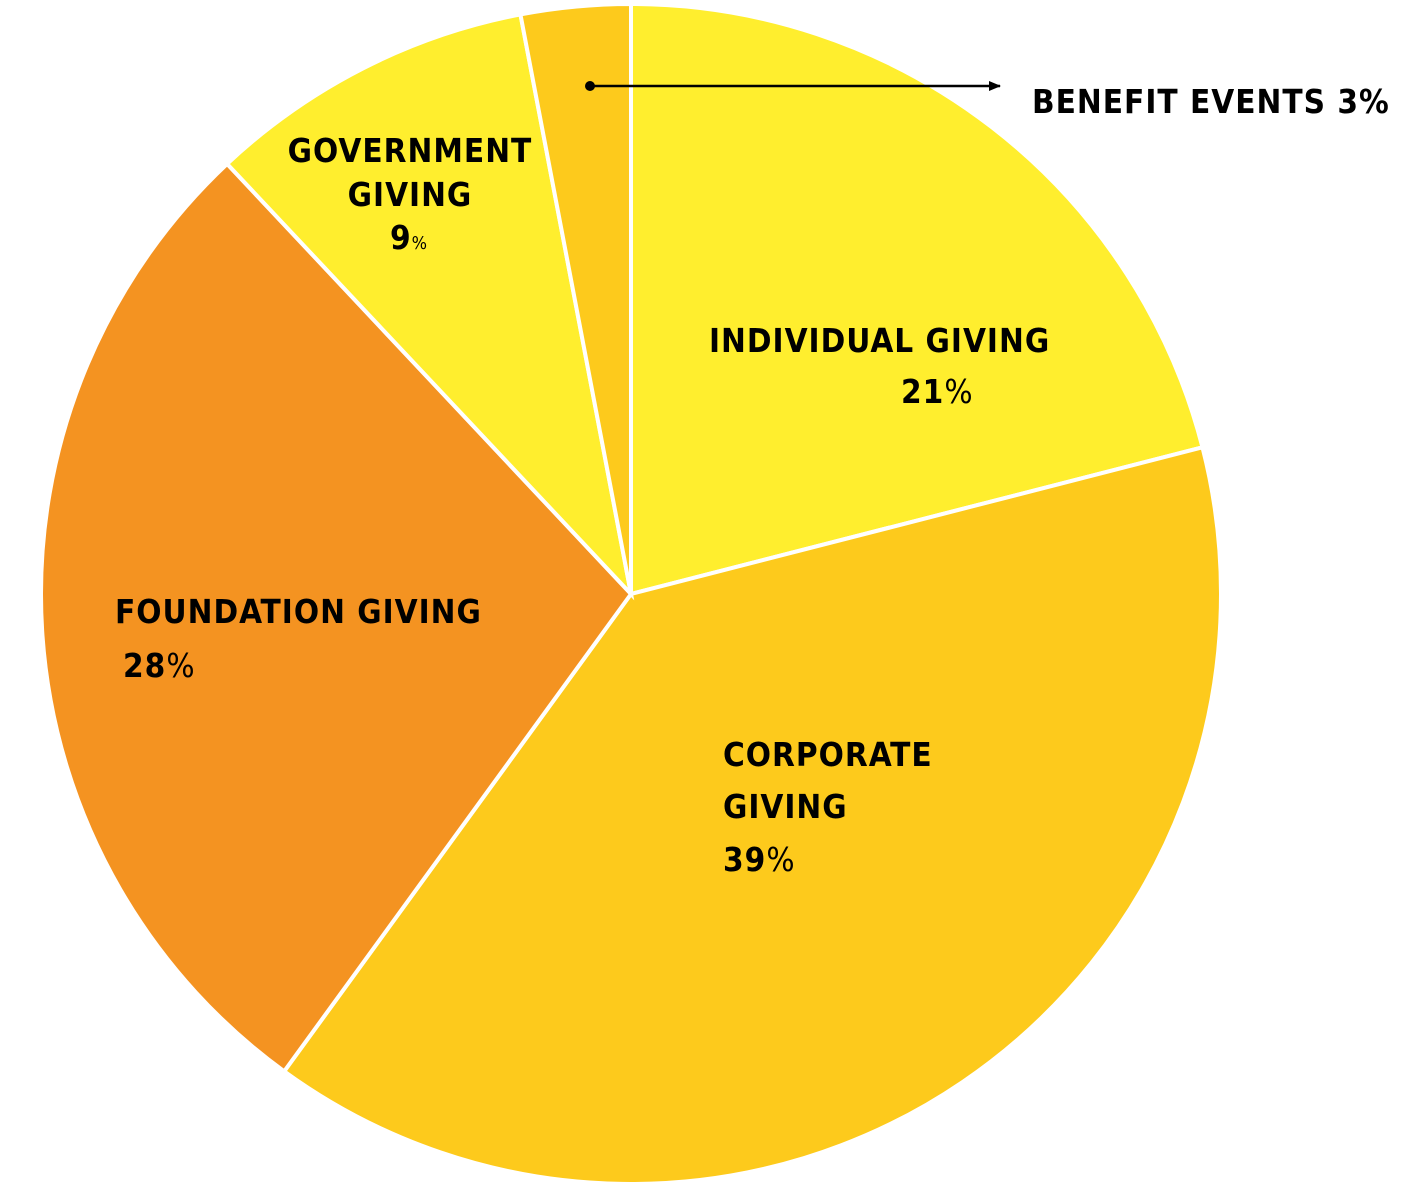 This screenshot has height=1187, width=1404. What do you see at coordinates (159, 665) in the screenshot?
I see `slice-percent-foundation-giving: 28%` at bounding box center [159, 665].